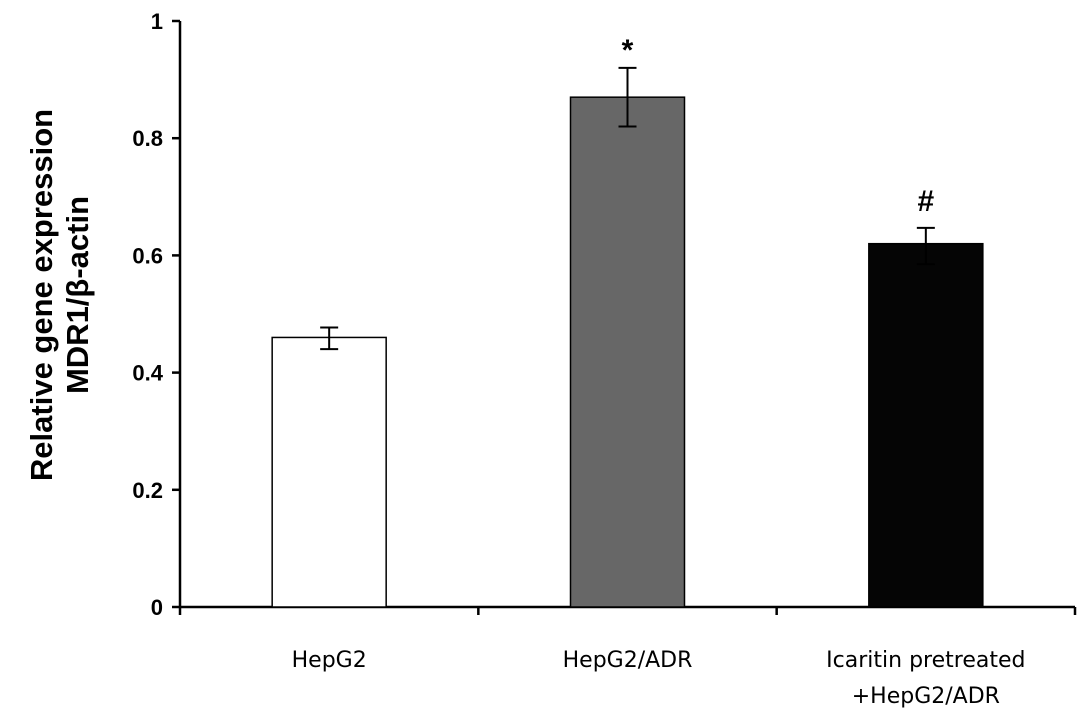  I want to click on y-axis-title: Relative gene expression MDR1/β-actin, so click(59, 295).